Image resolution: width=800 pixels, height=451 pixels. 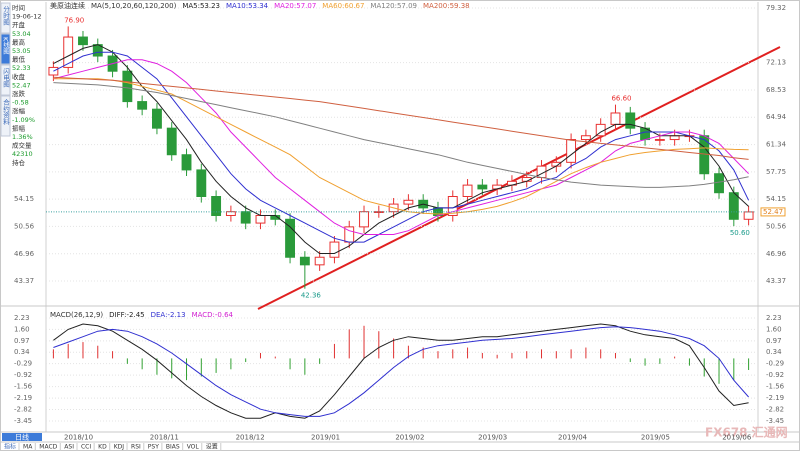 I want to click on info-text: 时间, so click(x=18, y=7).